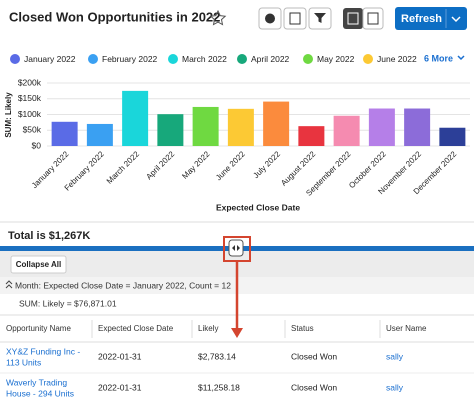 The image size is (474, 405). What do you see at coordinates (421, 19) in the screenshot?
I see `refresh-label: Refresh` at bounding box center [421, 19].